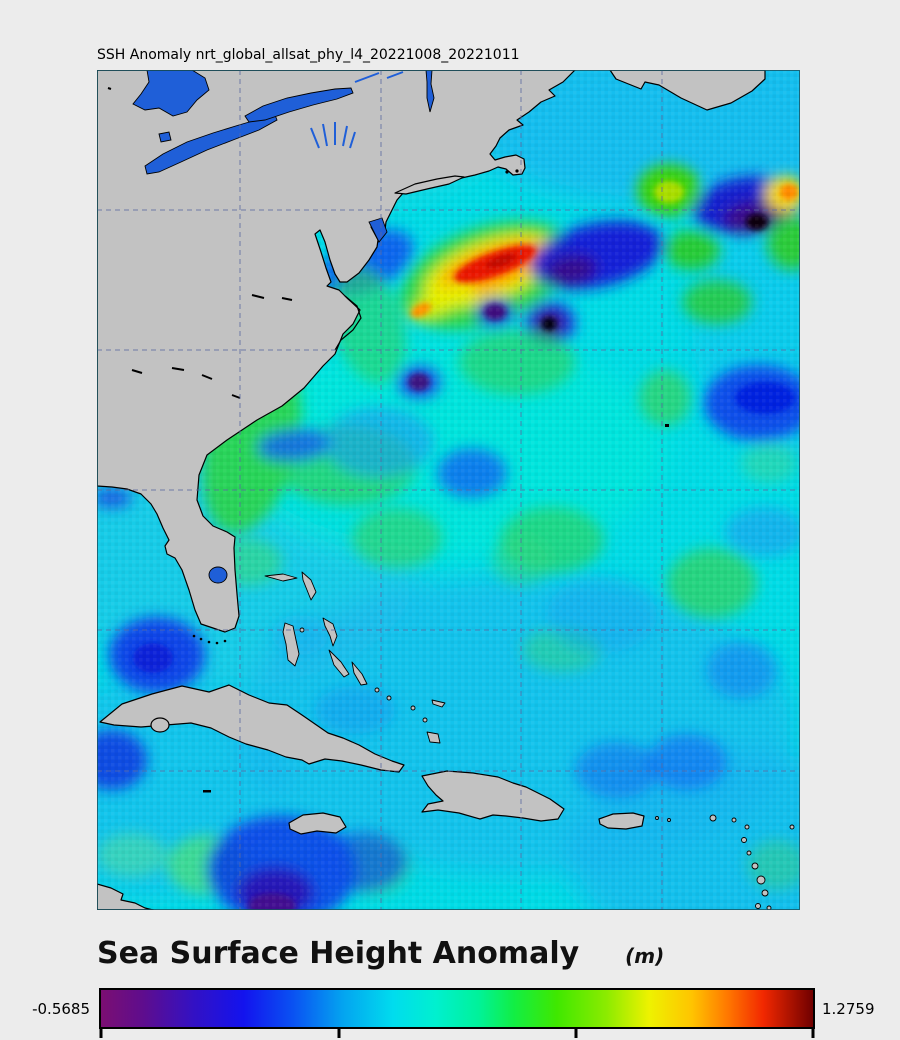  I want to click on islands-bahamas, so click(355, 657).